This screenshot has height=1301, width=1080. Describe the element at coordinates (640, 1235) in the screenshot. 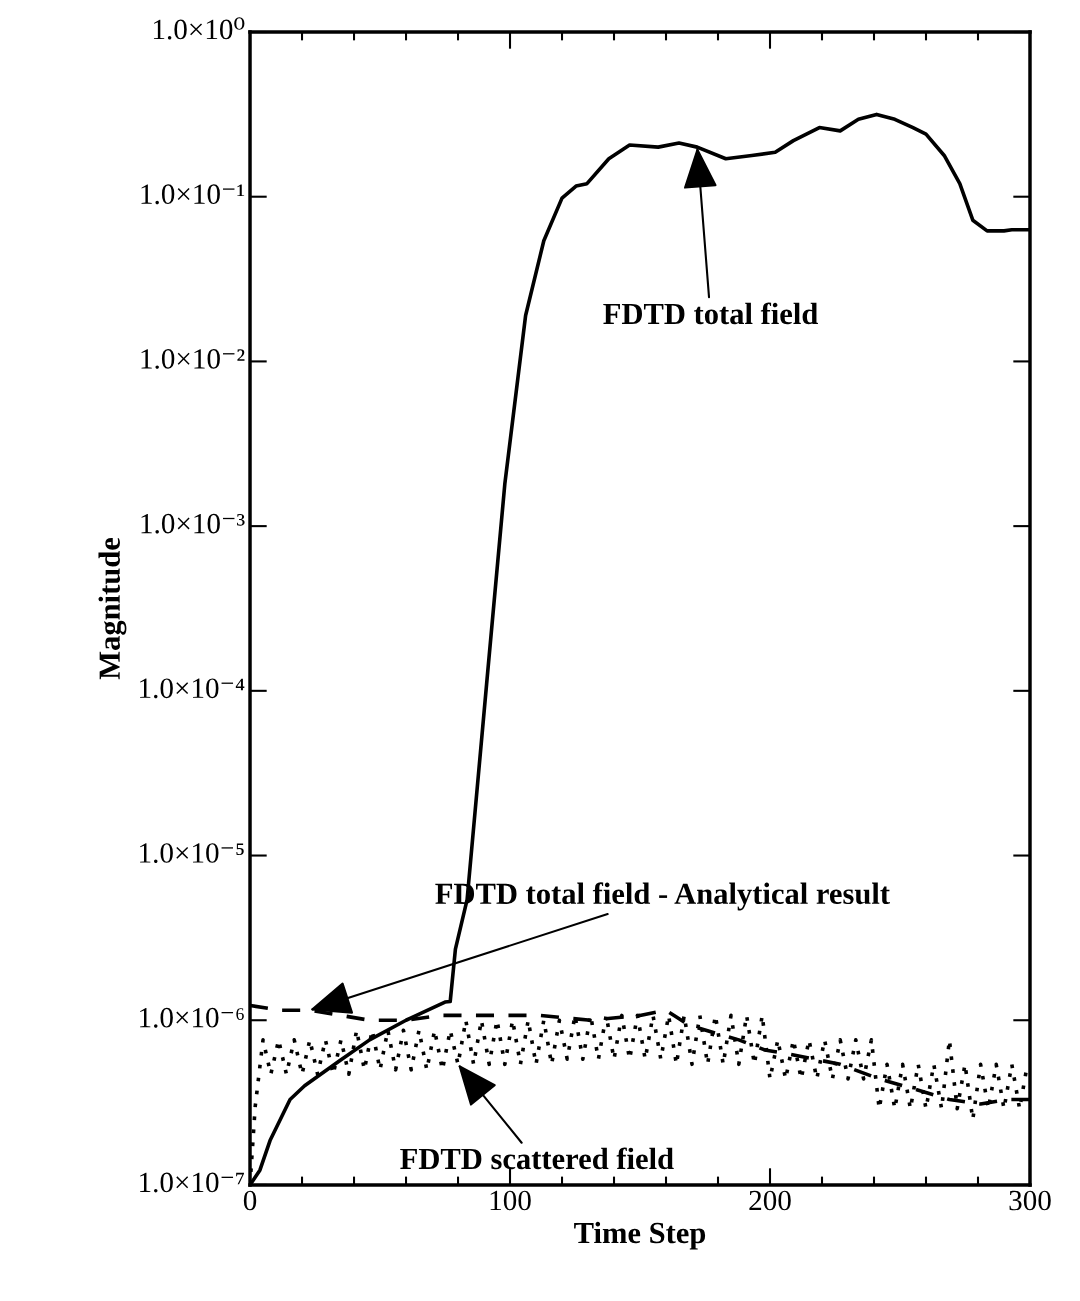

I see `x-axis-title: Time Step` at that location.